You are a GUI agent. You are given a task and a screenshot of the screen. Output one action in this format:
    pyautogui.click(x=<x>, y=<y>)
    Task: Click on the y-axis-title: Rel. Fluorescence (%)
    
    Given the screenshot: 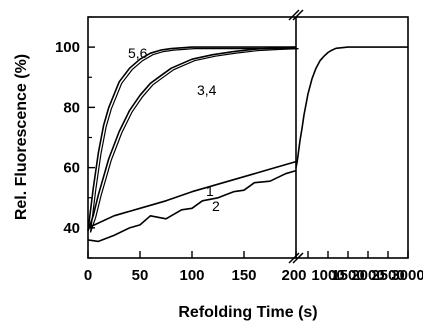 What is the action you would take?
    pyautogui.click(x=21, y=137)
    